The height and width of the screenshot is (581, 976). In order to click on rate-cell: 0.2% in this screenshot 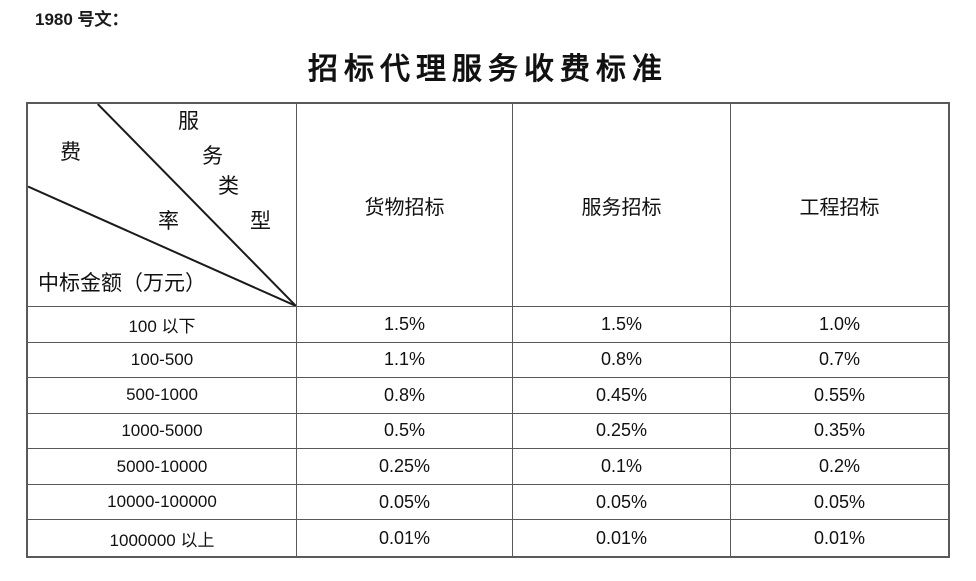, I will do `click(839, 467)`.